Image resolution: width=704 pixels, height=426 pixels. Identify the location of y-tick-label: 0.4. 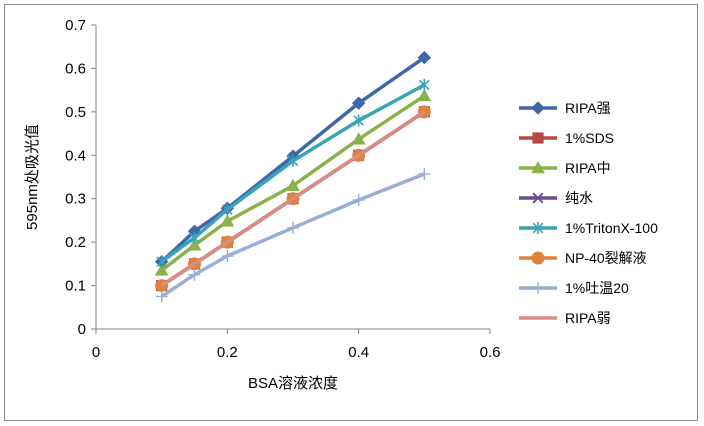
(75, 155).